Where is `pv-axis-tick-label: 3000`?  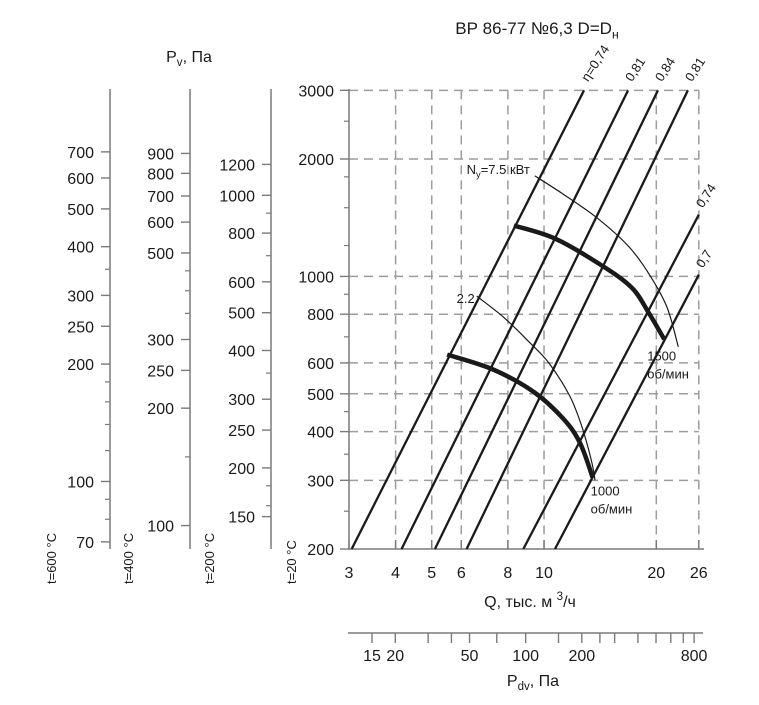
pv-axis-tick-label: 3000 is located at coordinates (316, 91).